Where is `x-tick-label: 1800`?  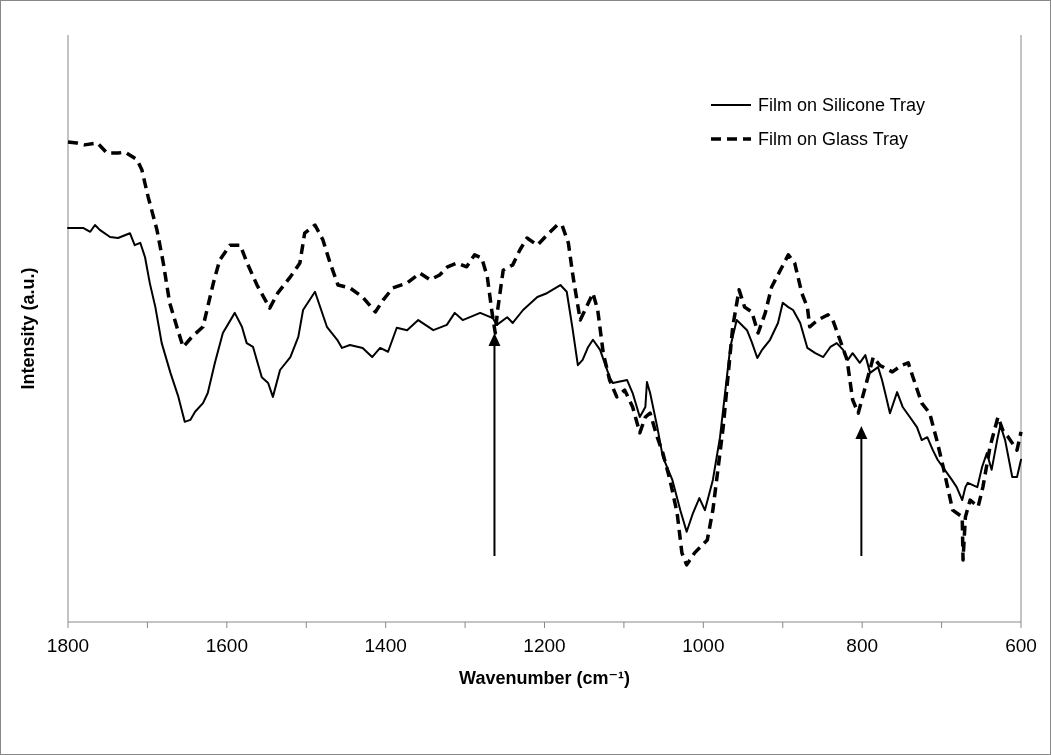
x-tick-label: 1800 is located at coordinates (68, 645).